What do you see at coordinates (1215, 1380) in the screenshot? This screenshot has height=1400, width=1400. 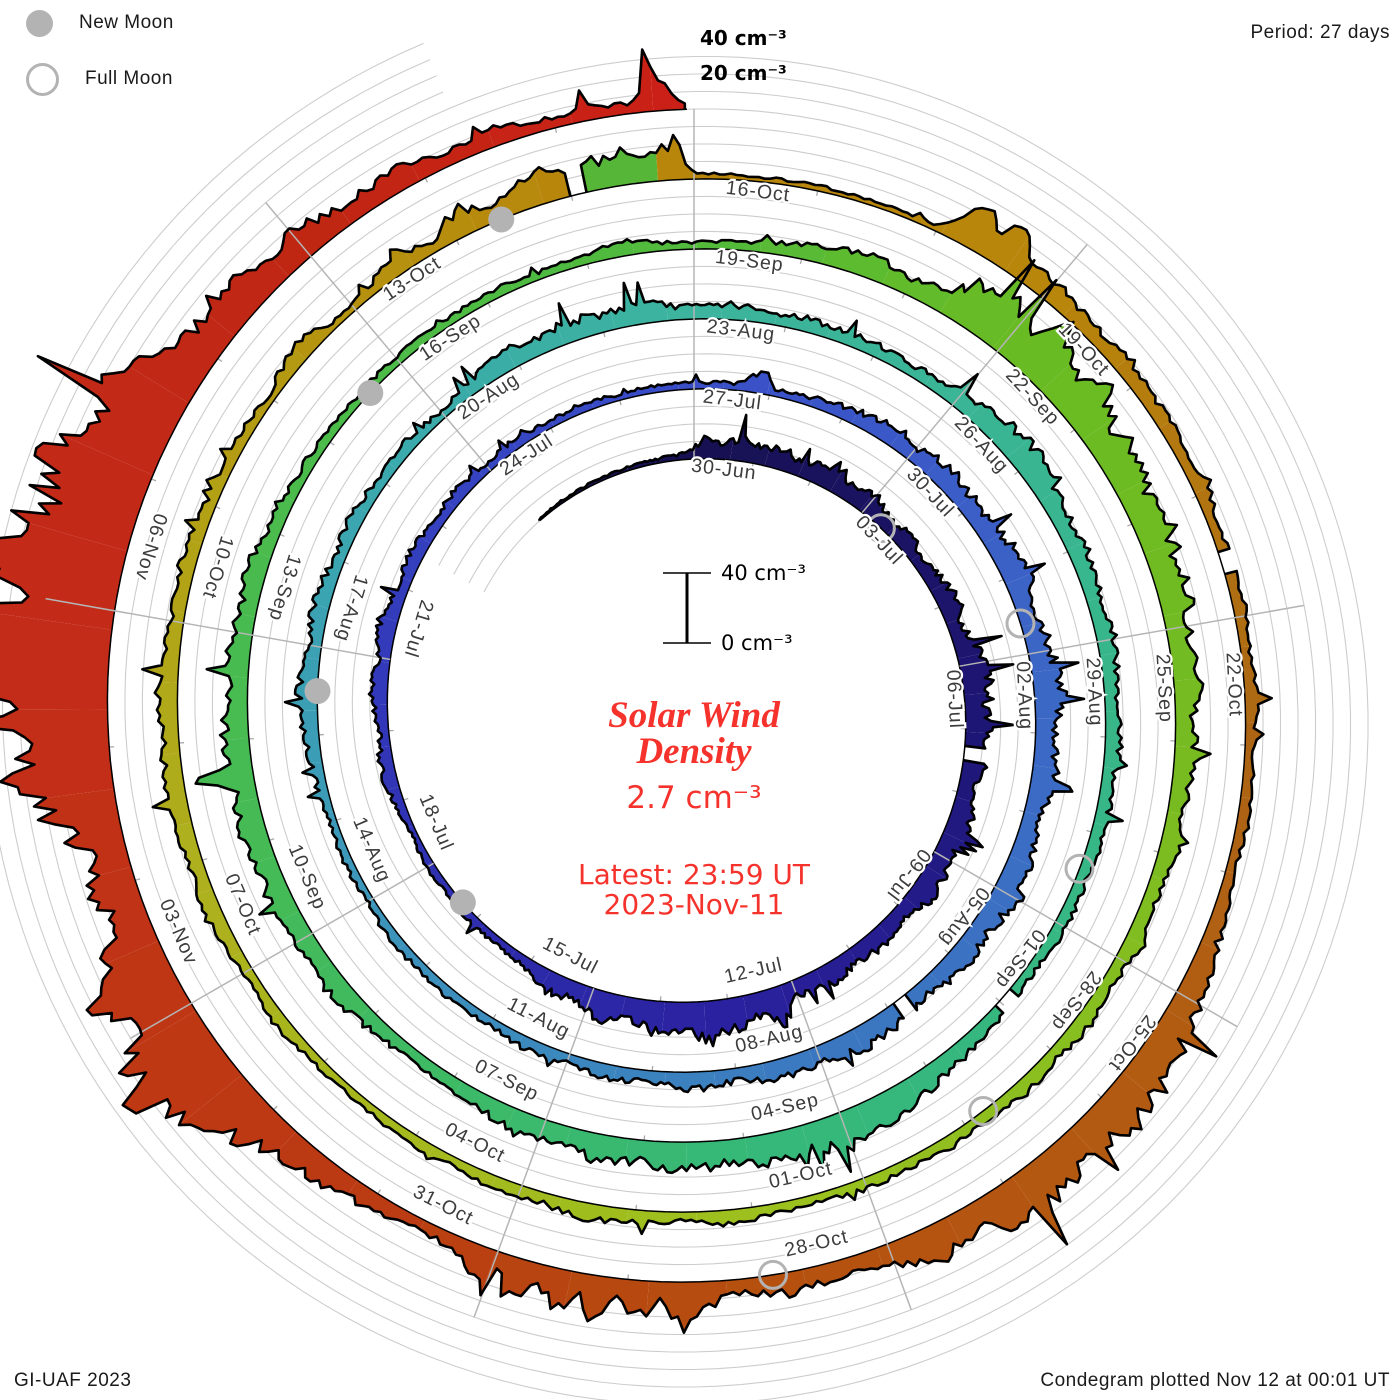 I see `plotted-timestamp: Condegram plotted Nov 12 at 00:01 UT` at bounding box center [1215, 1380].